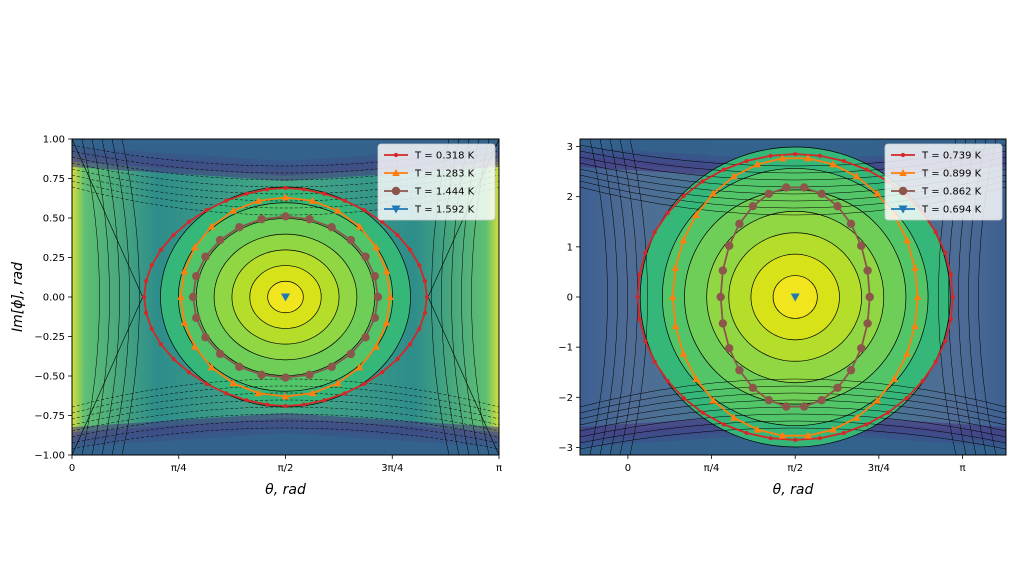 The height and width of the screenshot is (575, 1024). What do you see at coordinates (570, 298) in the screenshot?
I see `right-ytick-label: 0` at bounding box center [570, 298].